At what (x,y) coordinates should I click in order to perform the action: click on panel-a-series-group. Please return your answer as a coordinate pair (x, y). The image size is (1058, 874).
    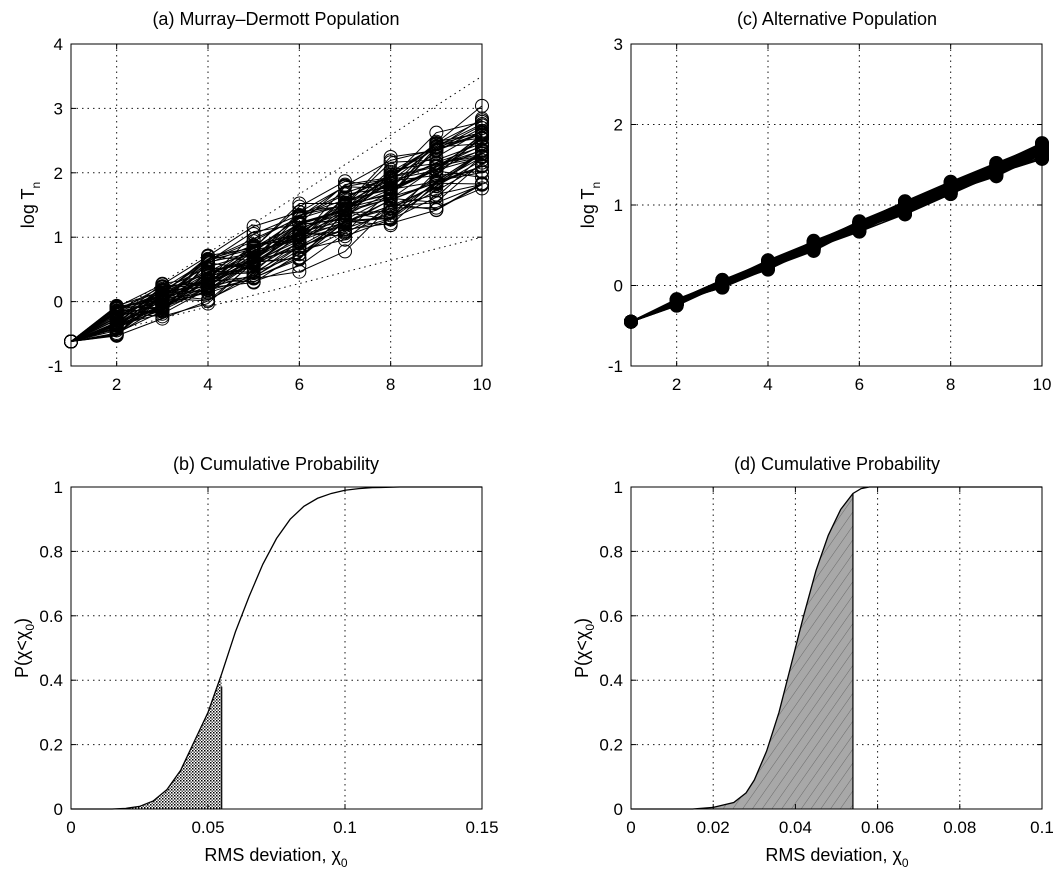
    Looking at the image, I should click on (276, 212).